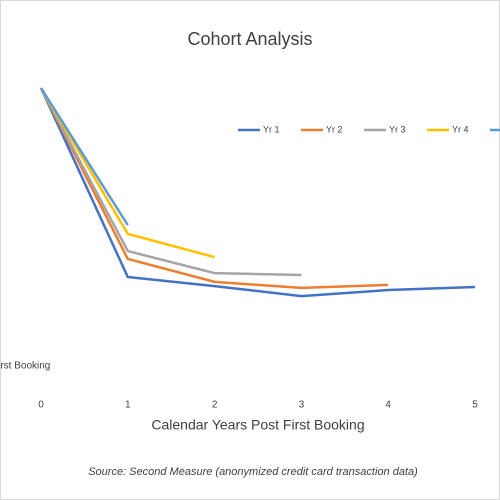 The height and width of the screenshot is (500, 500). Describe the element at coordinates (249, 39) in the screenshot. I see `chart-title: Cohort Analysis` at that location.